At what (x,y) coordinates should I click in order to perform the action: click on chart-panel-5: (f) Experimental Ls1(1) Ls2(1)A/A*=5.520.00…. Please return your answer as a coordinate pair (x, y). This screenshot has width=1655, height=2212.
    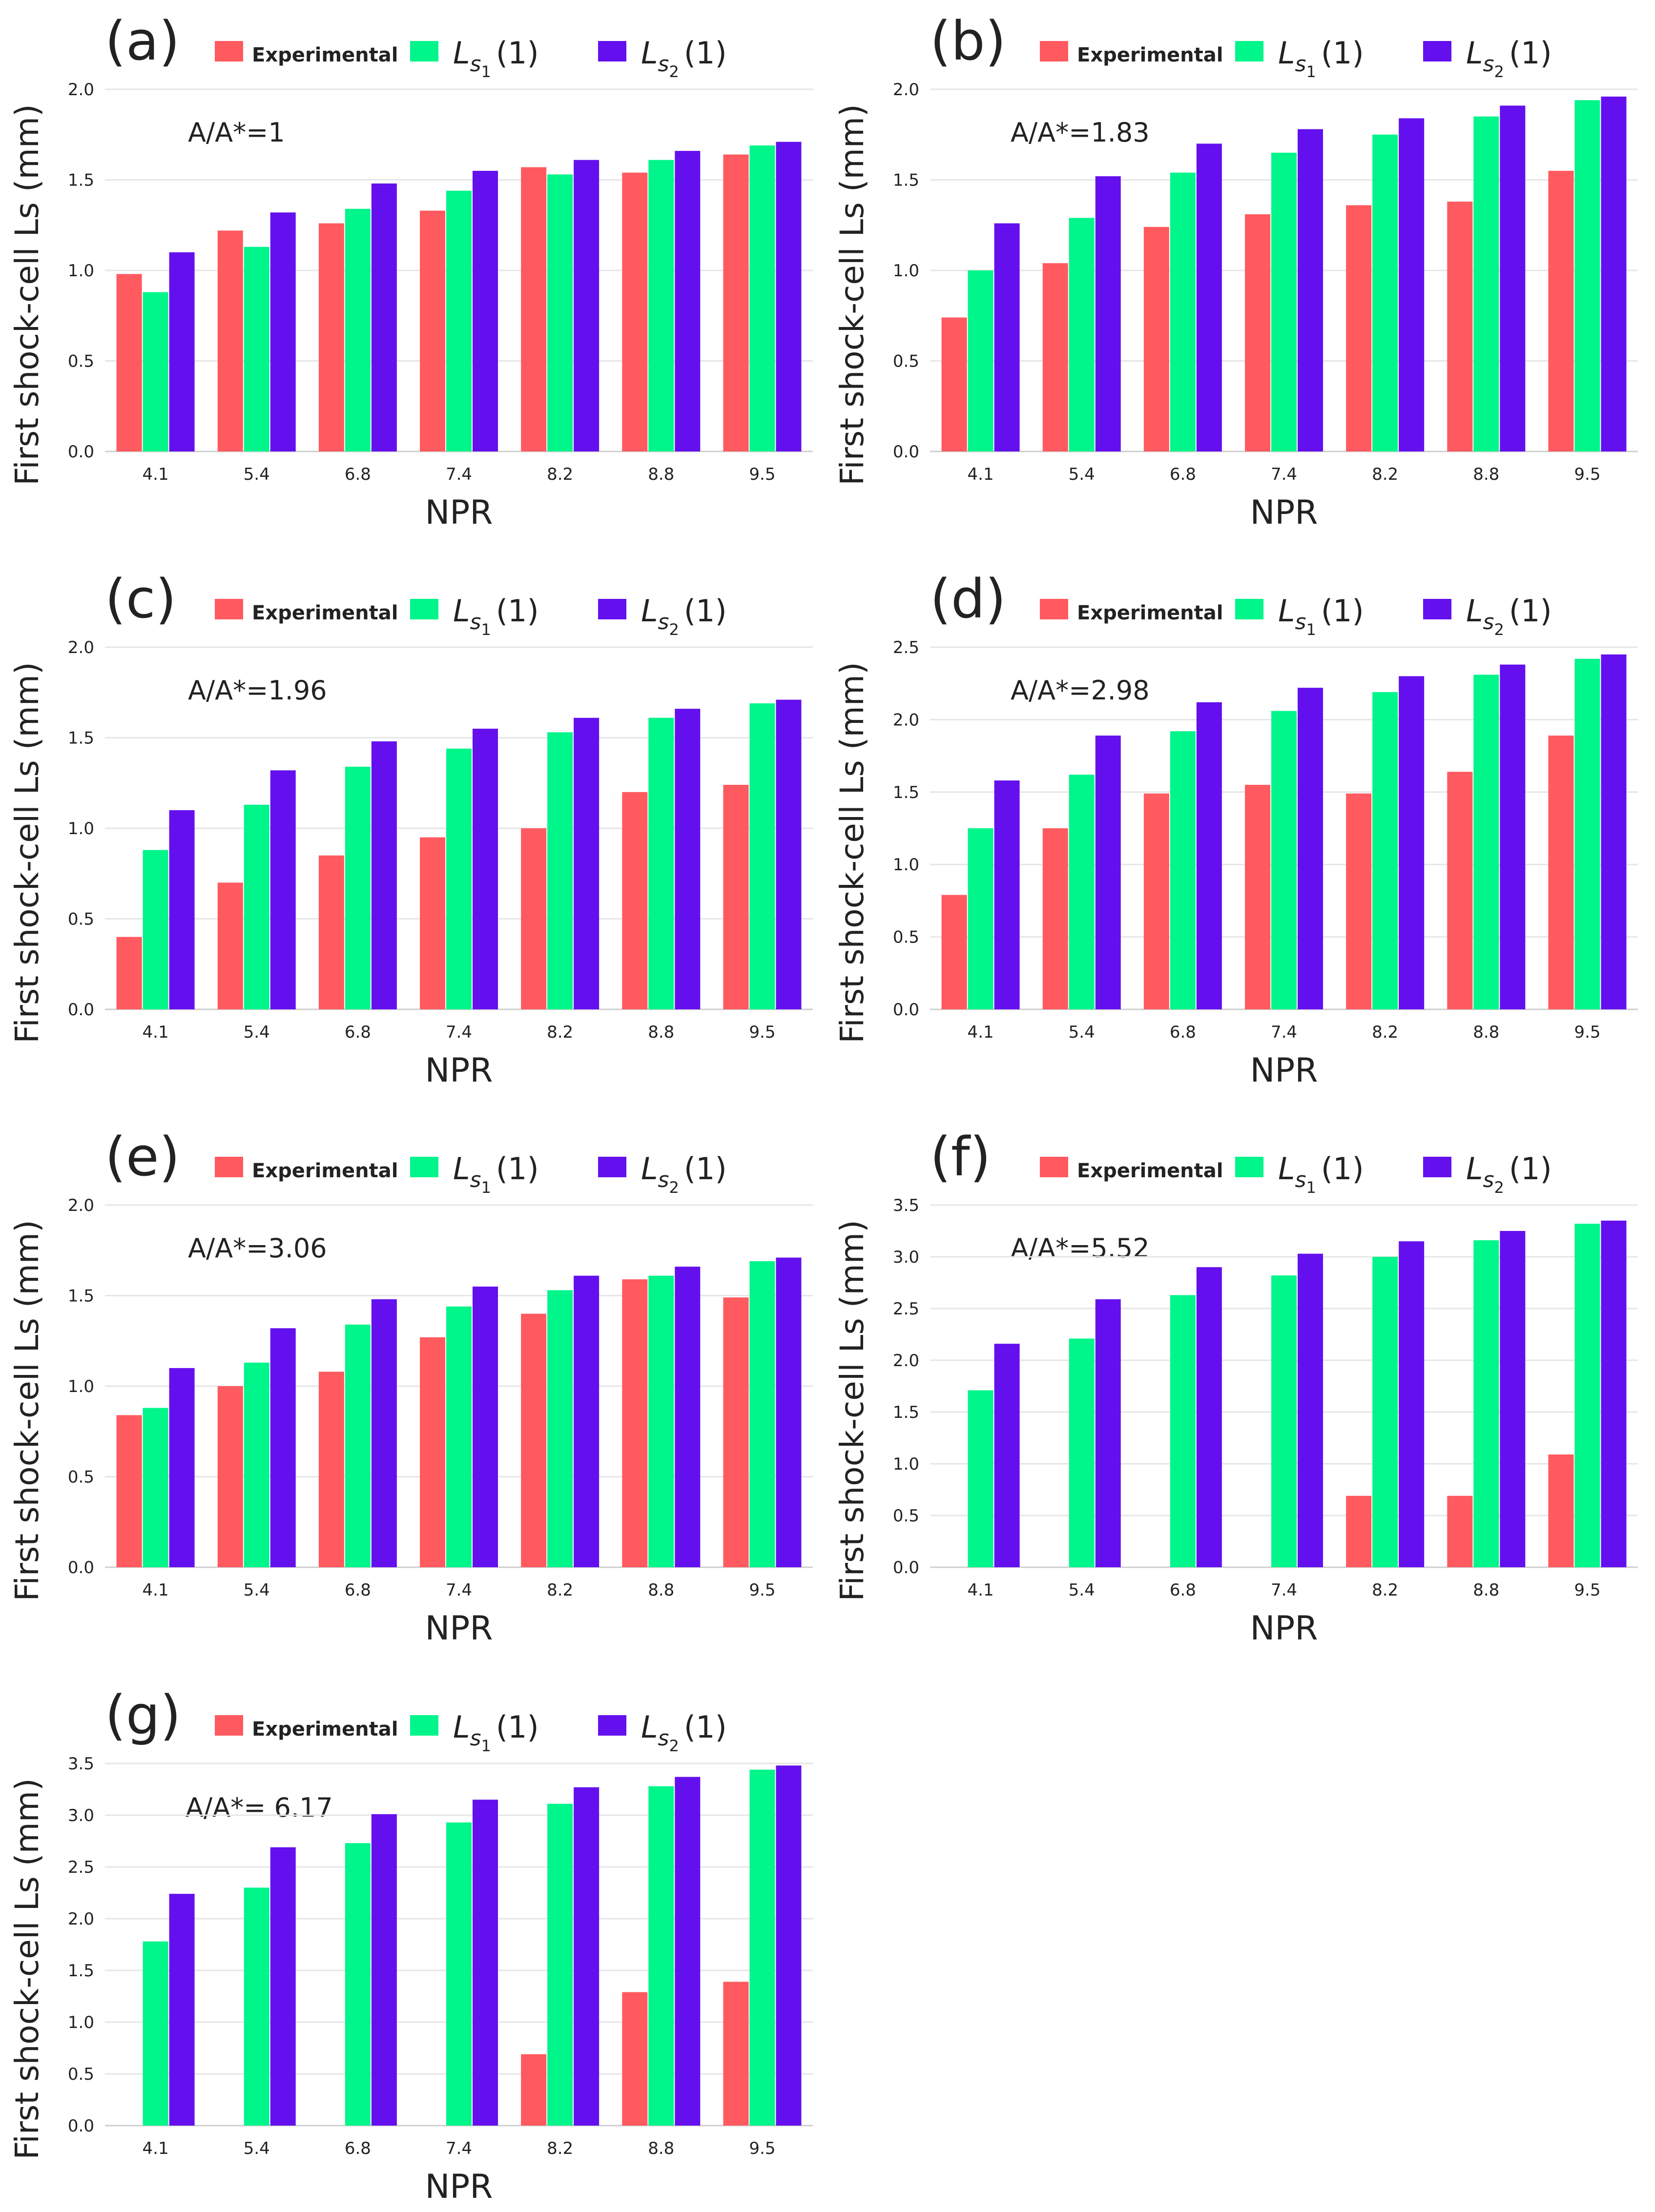
    Looking at the image, I should click on (1235, 1387).